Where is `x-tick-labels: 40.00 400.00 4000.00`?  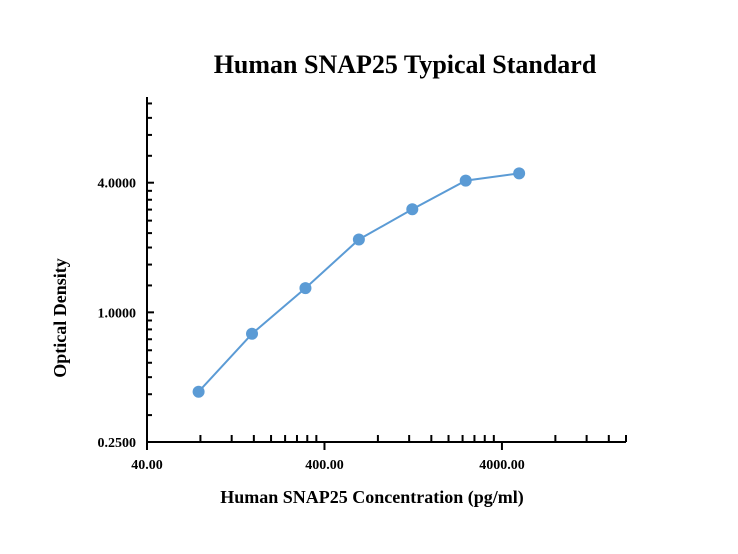 x-tick-labels: 40.00 400.00 4000.00 is located at coordinates (327, 465).